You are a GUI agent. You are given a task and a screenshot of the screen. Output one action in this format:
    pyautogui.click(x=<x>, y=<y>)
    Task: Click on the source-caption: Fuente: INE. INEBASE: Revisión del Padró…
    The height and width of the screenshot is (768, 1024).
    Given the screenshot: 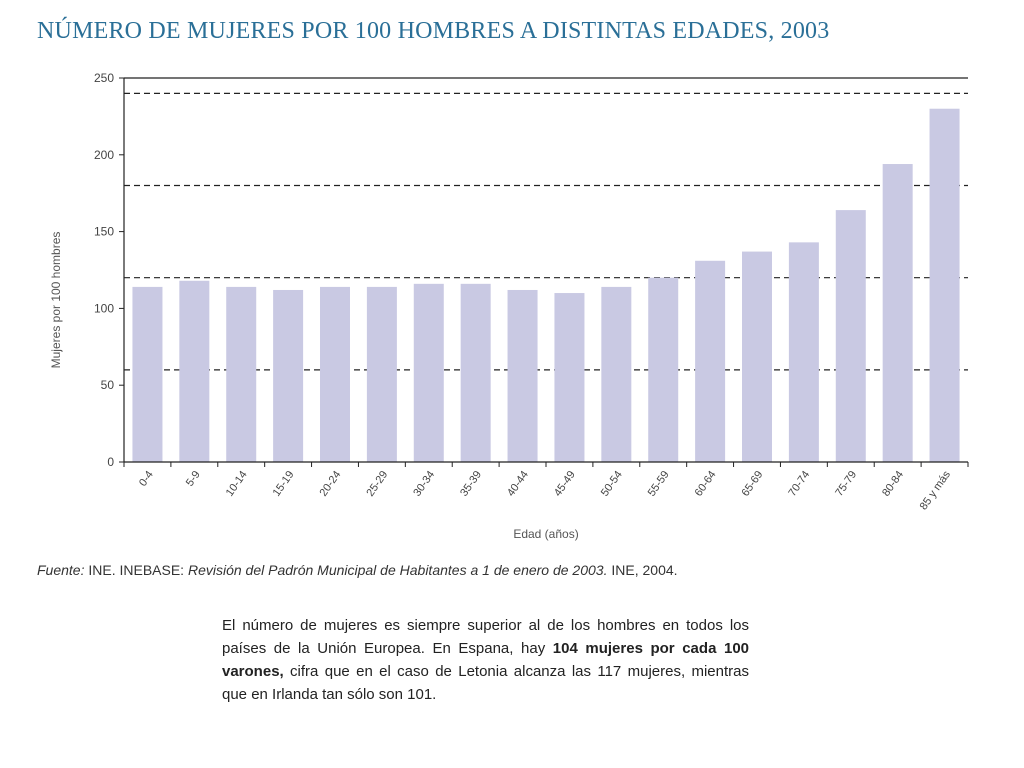 What is the action you would take?
    pyautogui.click(x=357, y=570)
    